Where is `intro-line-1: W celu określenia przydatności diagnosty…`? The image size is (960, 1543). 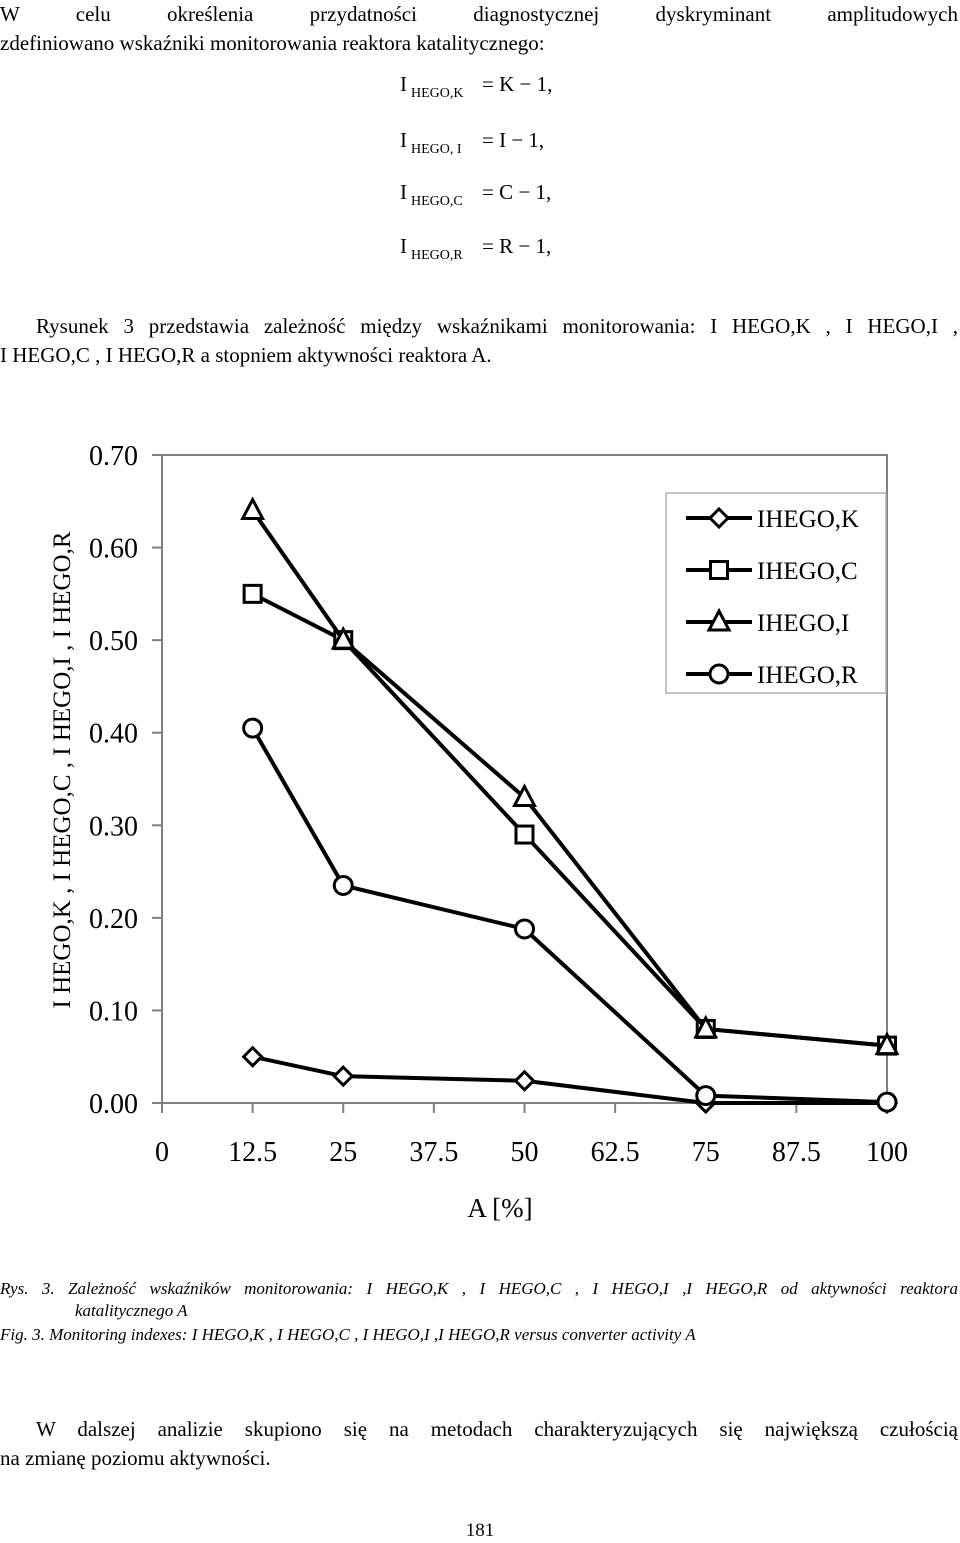
intro-line-1: W celu określenia przydatności diagnosty… is located at coordinates (479, 14).